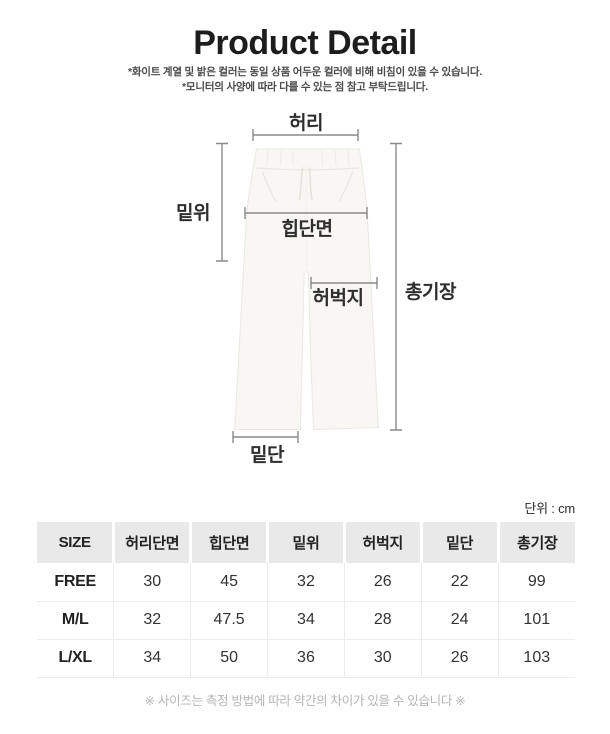 This screenshot has height=734, width=610. I want to click on hem-measure-line, so click(265, 437).